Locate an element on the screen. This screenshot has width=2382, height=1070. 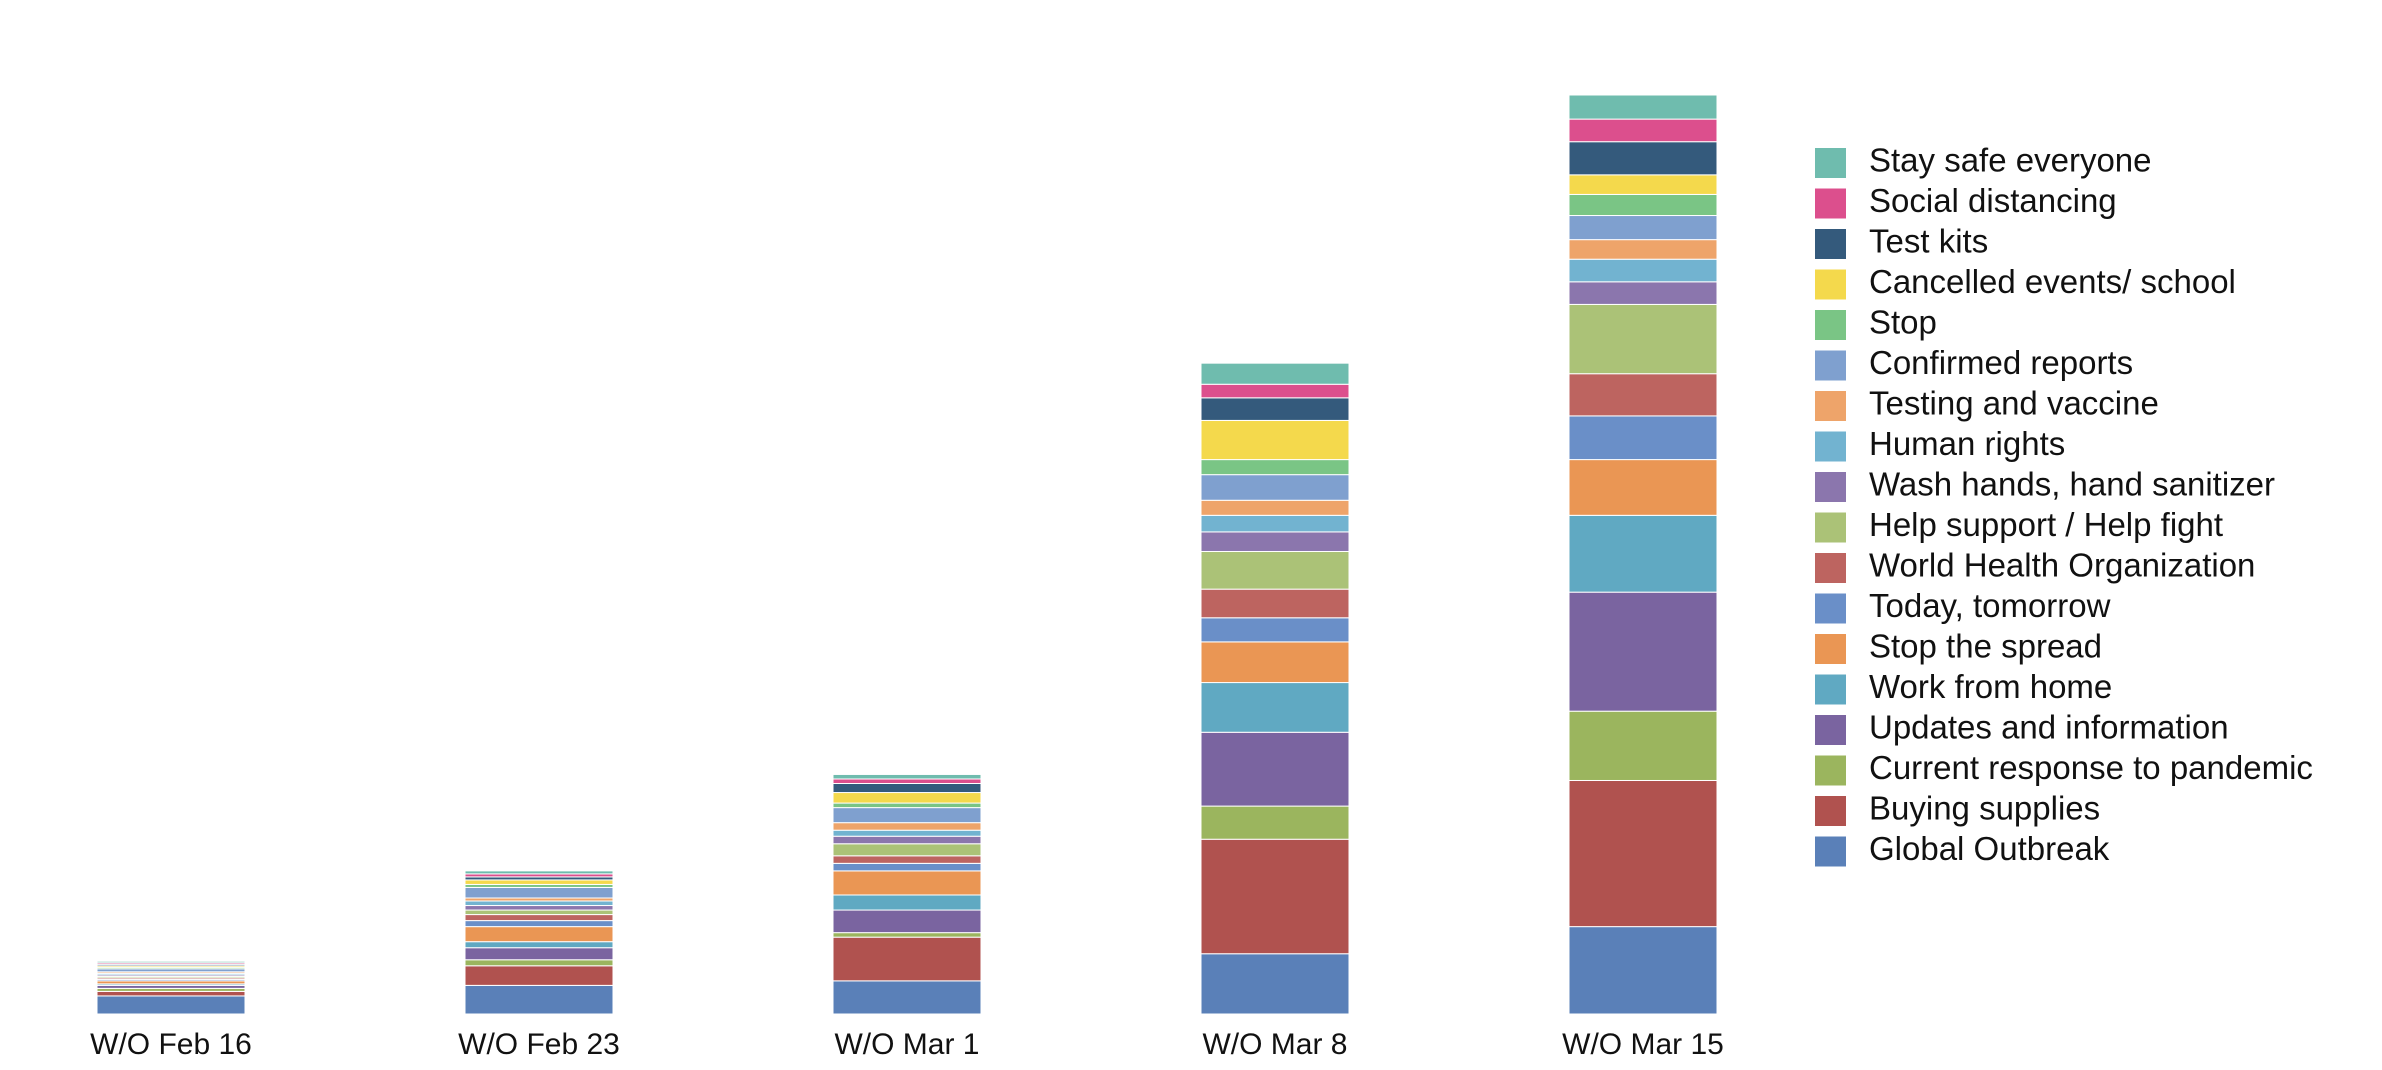
legend-label: Social distancing is located at coordinates (1993, 200).